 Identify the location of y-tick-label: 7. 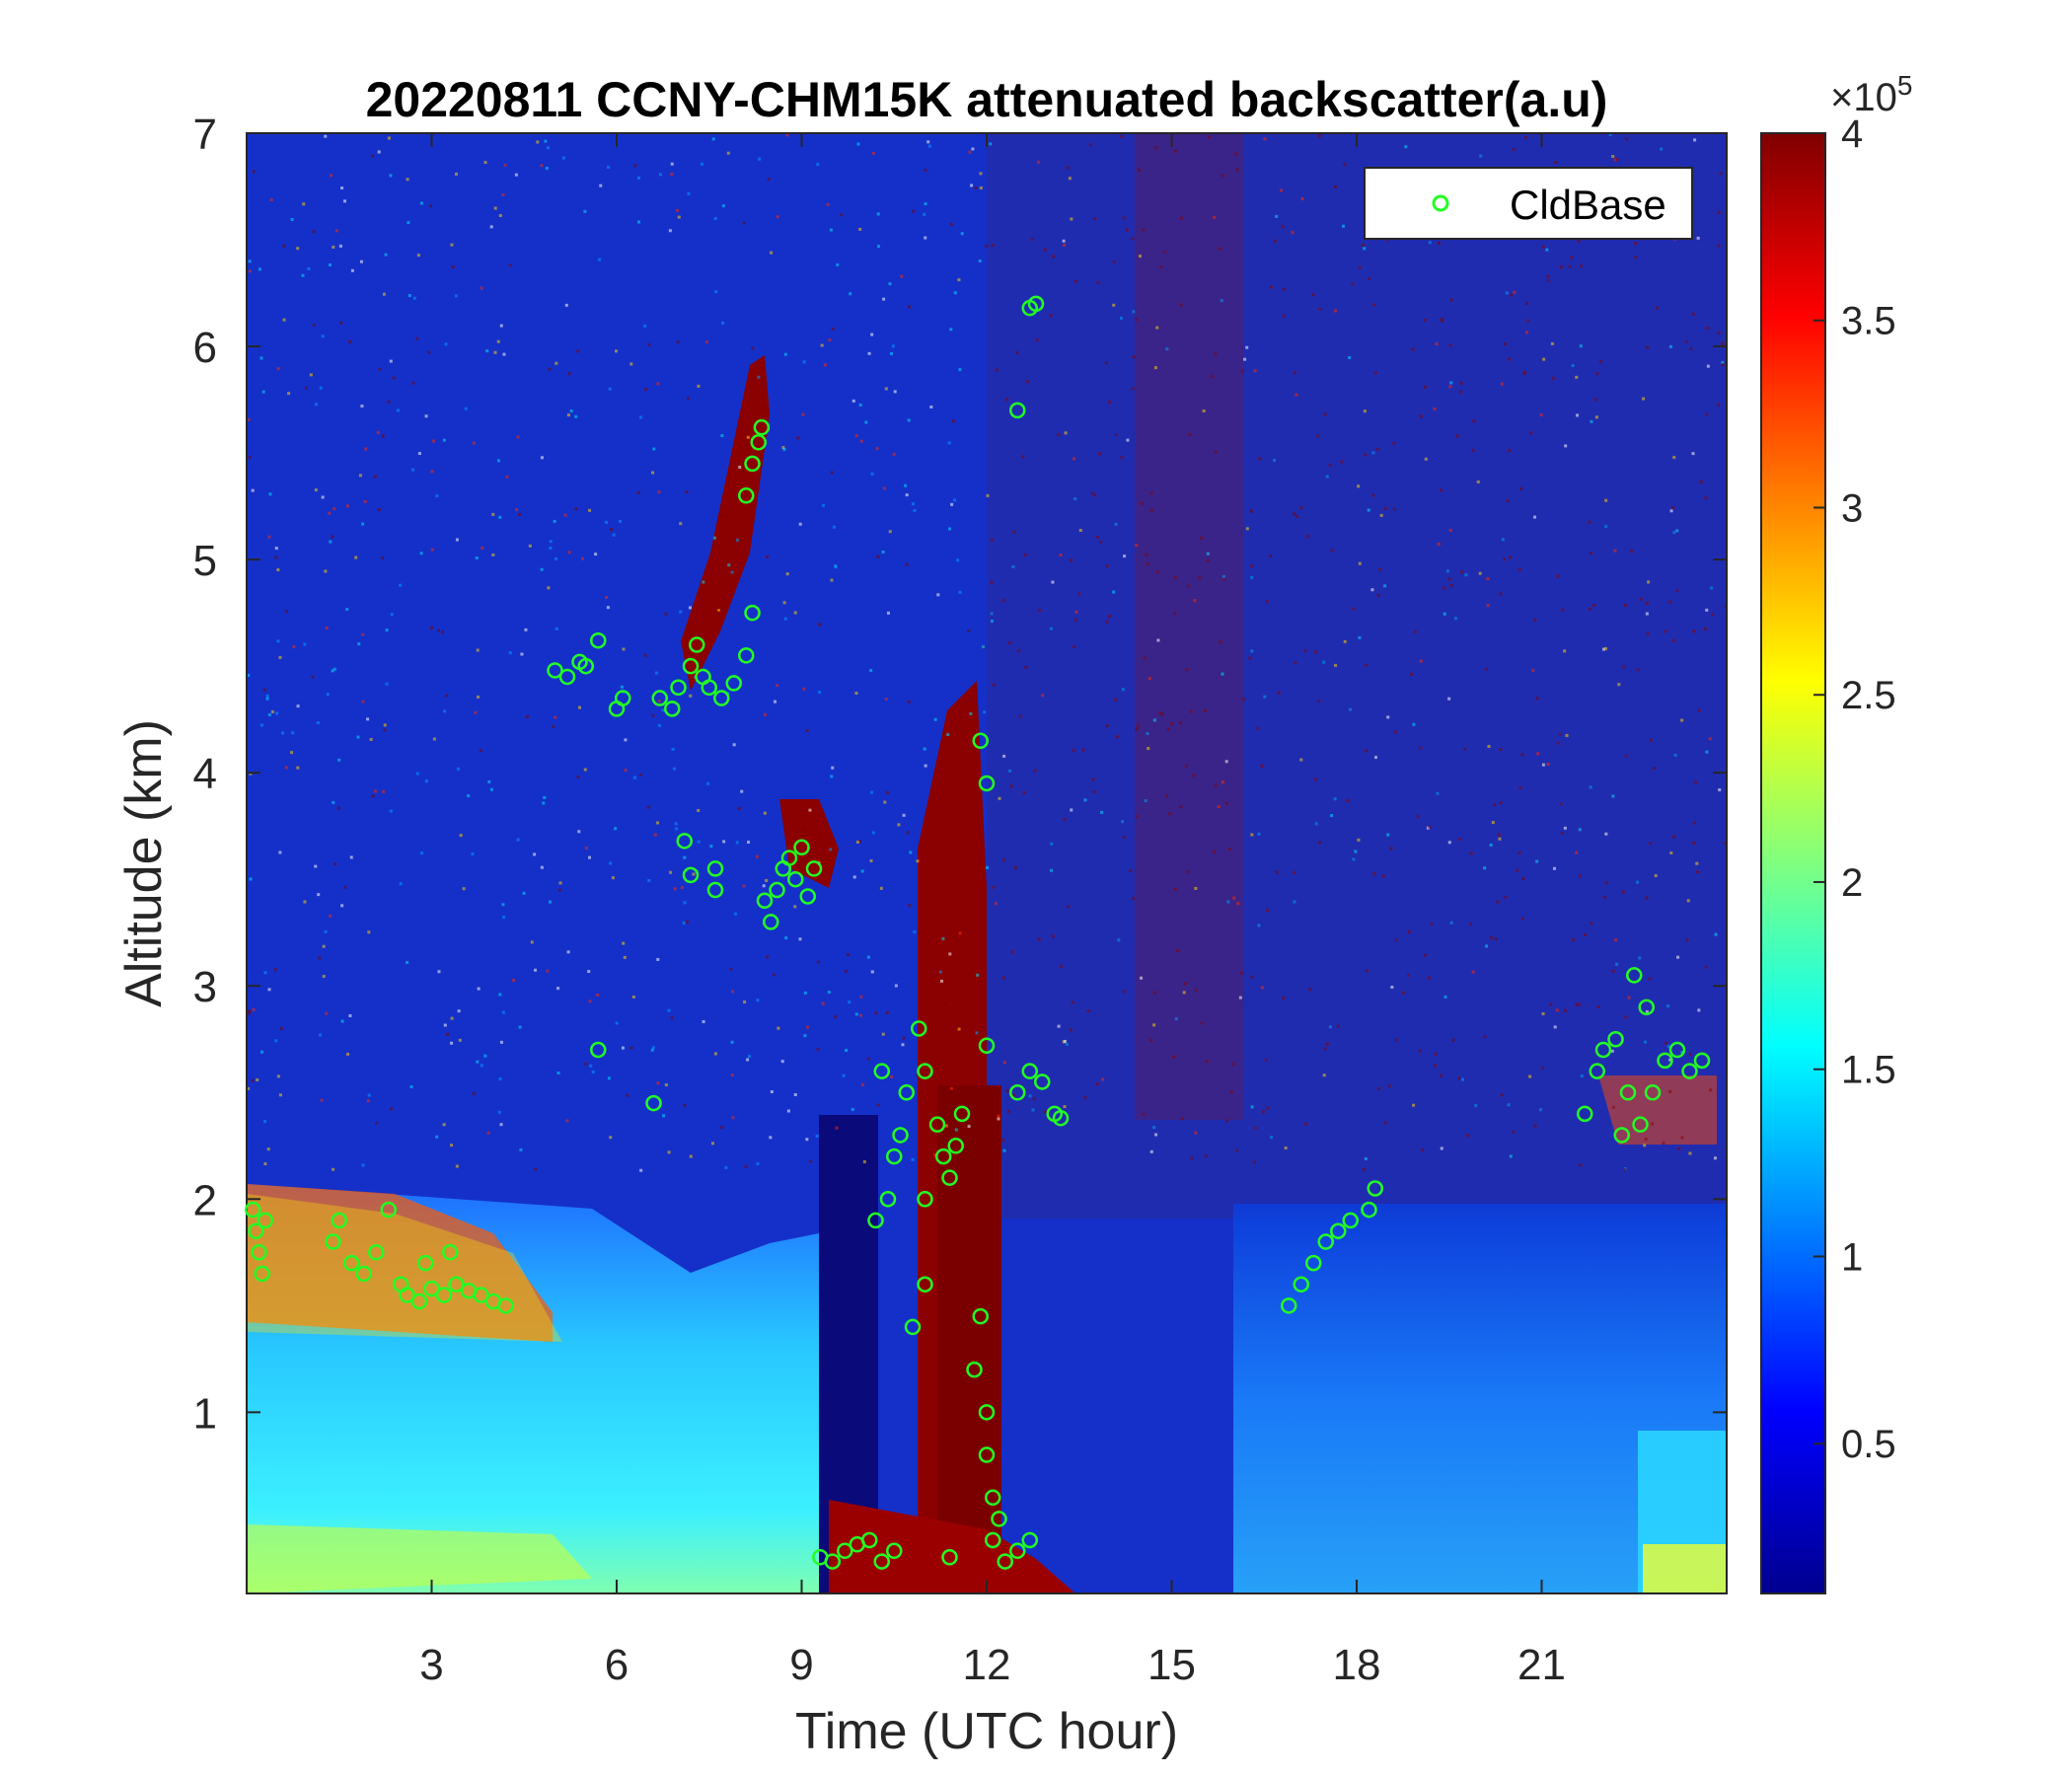
(205, 135).